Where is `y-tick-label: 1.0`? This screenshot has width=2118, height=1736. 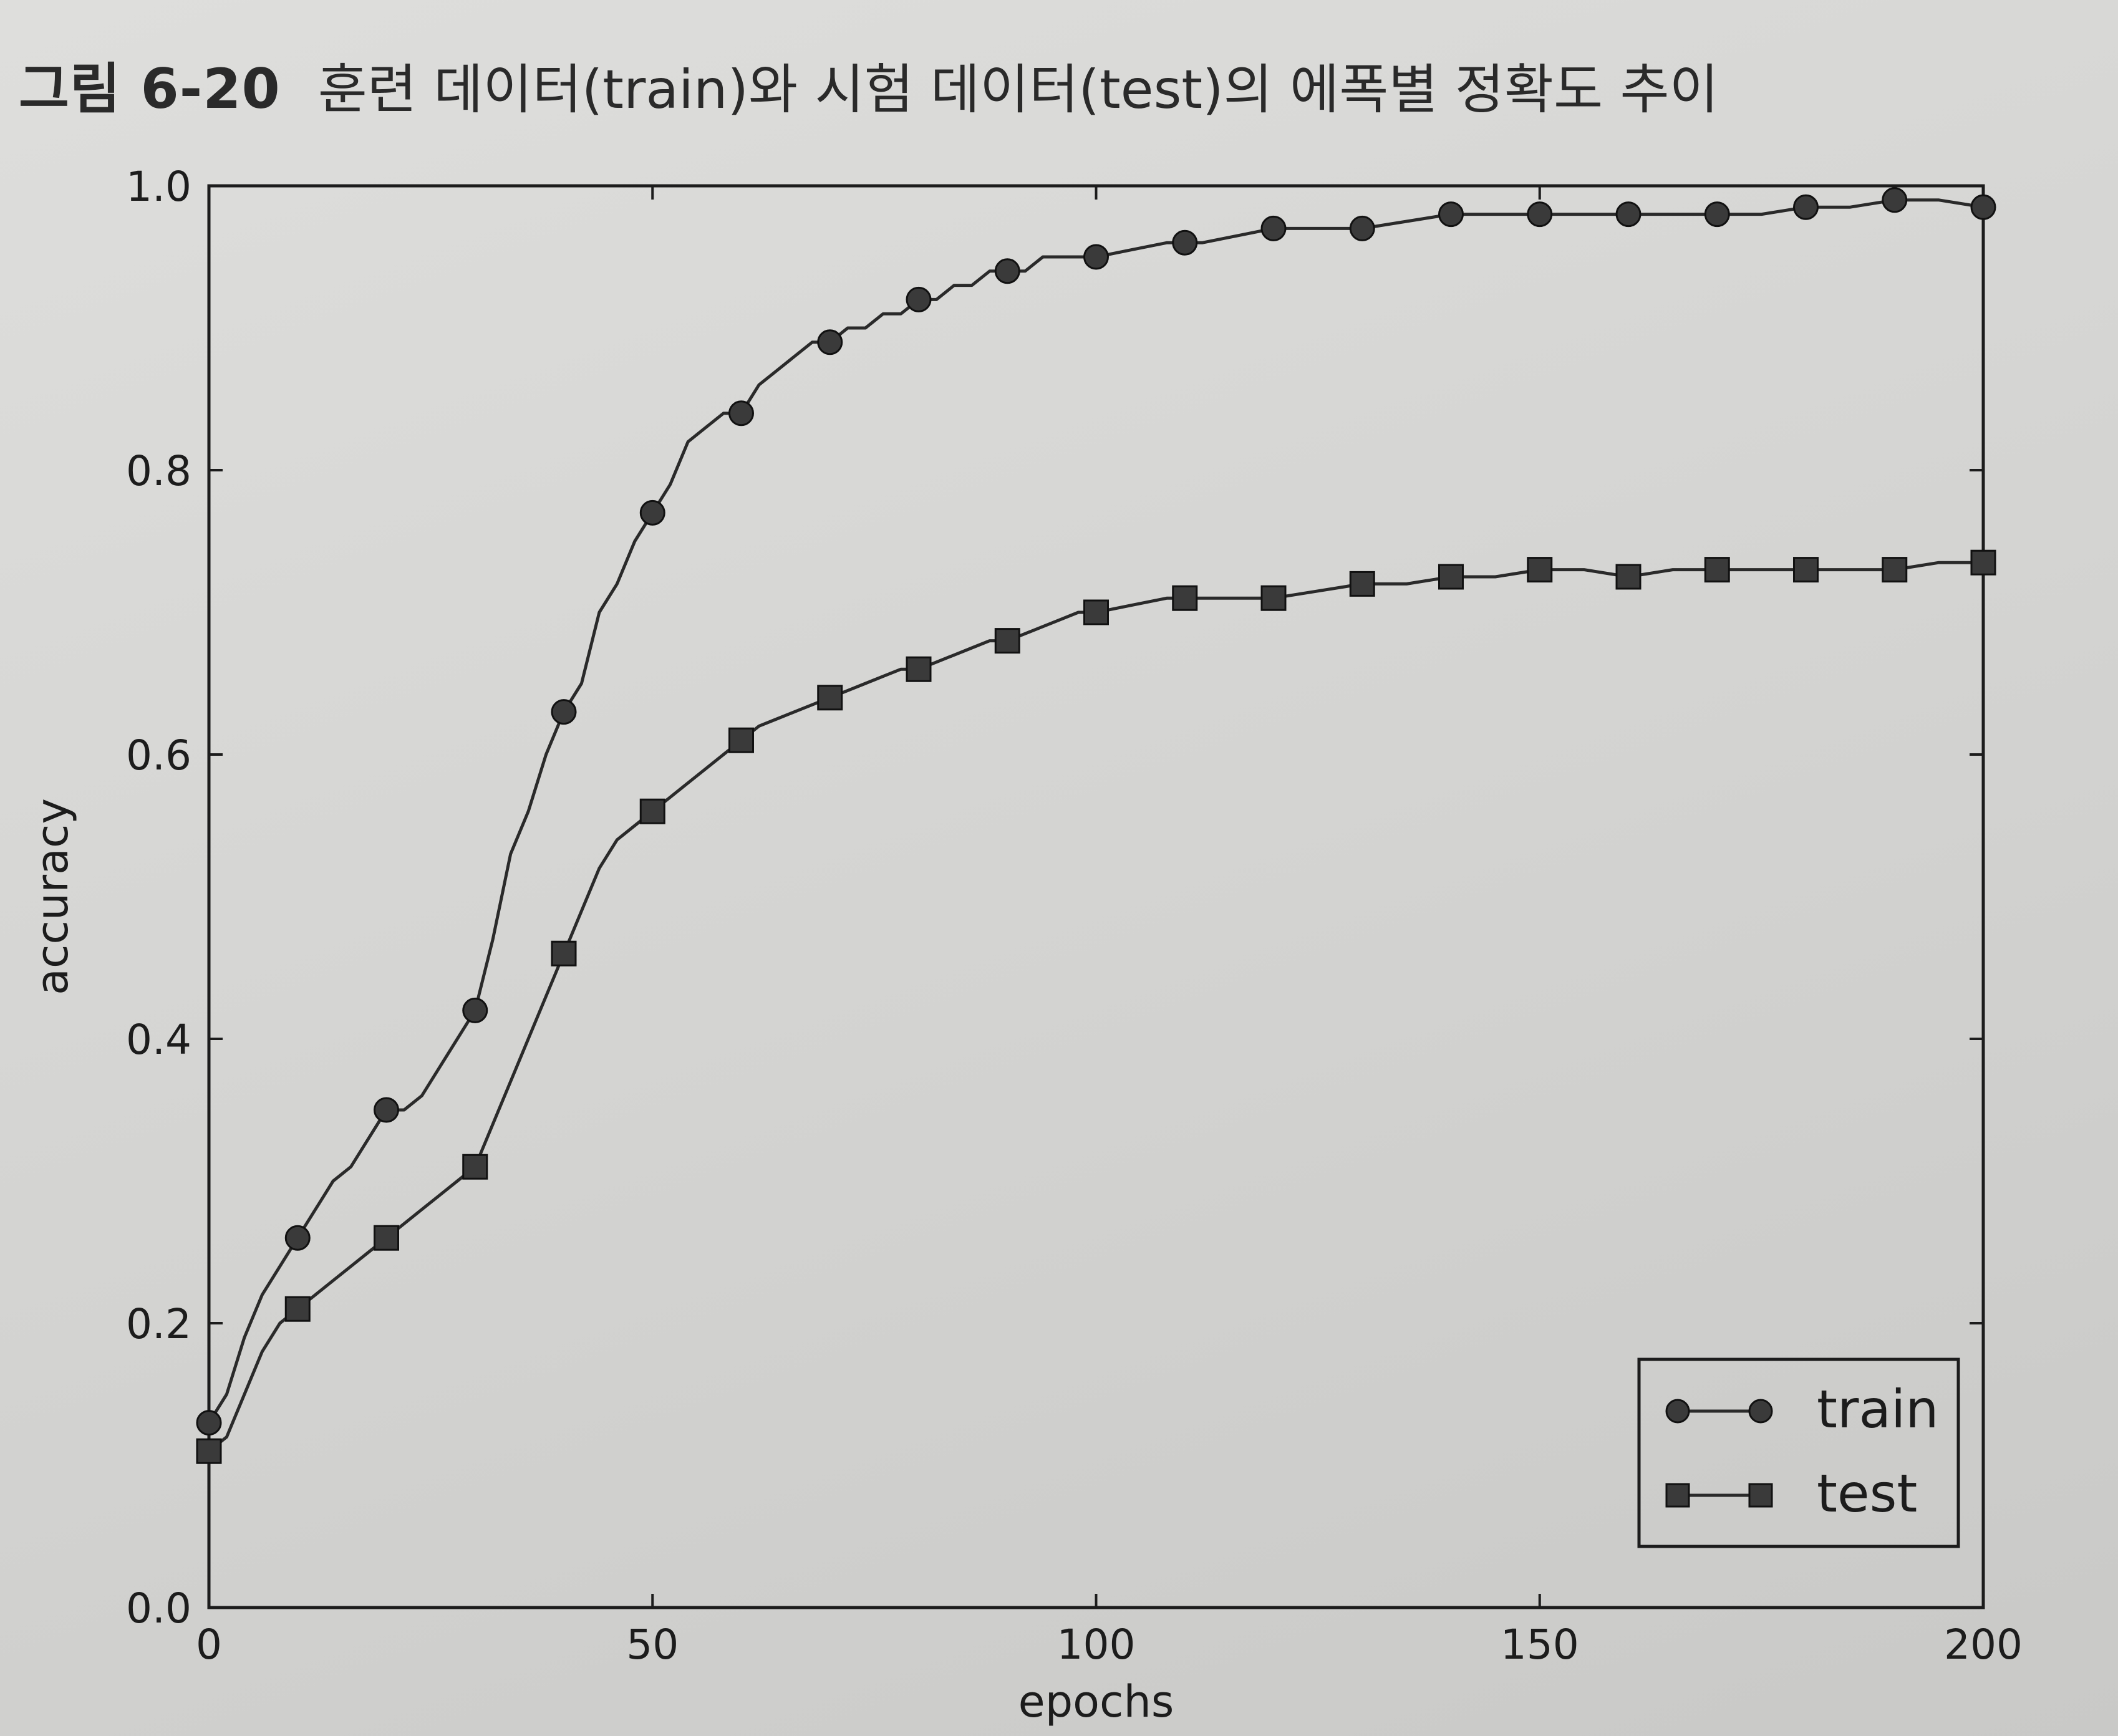 y-tick-label: 1.0 is located at coordinates (158, 187).